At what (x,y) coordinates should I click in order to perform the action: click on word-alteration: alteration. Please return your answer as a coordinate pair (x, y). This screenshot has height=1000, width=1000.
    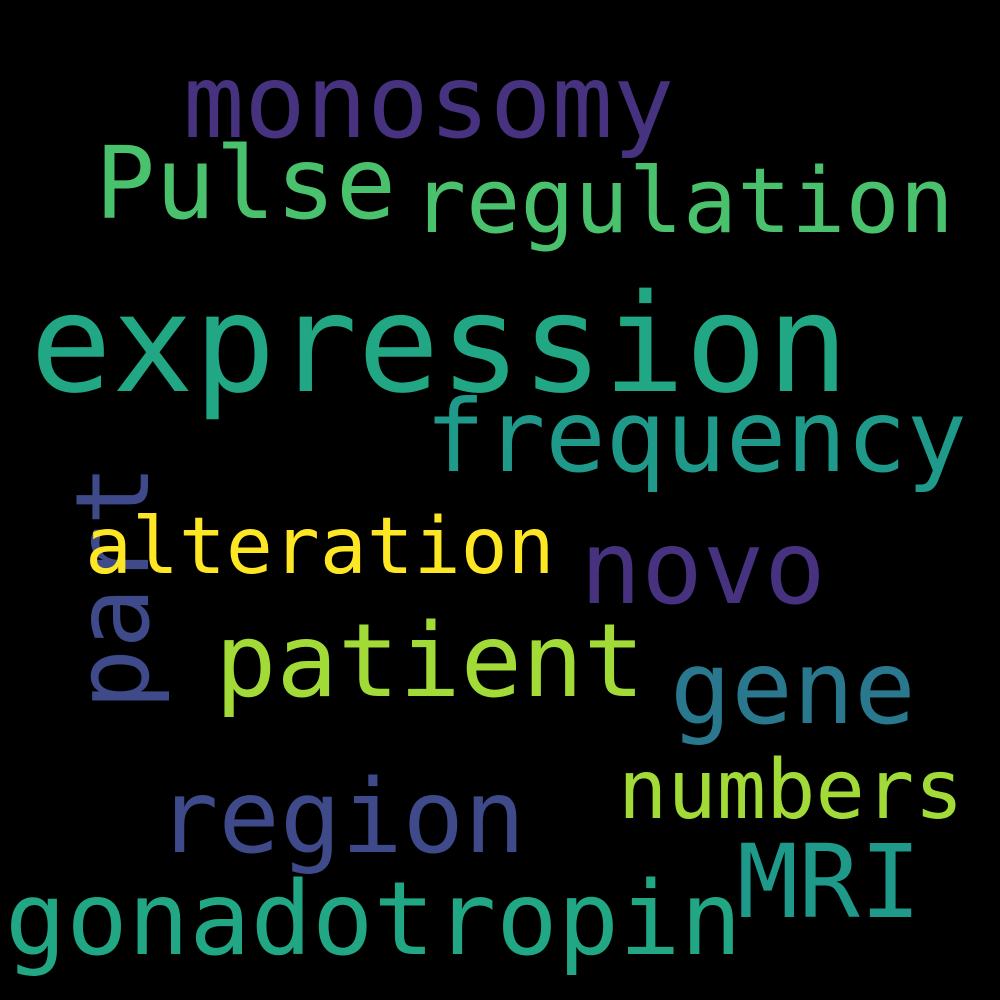
    Looking at the image, I should click on (320, 547).